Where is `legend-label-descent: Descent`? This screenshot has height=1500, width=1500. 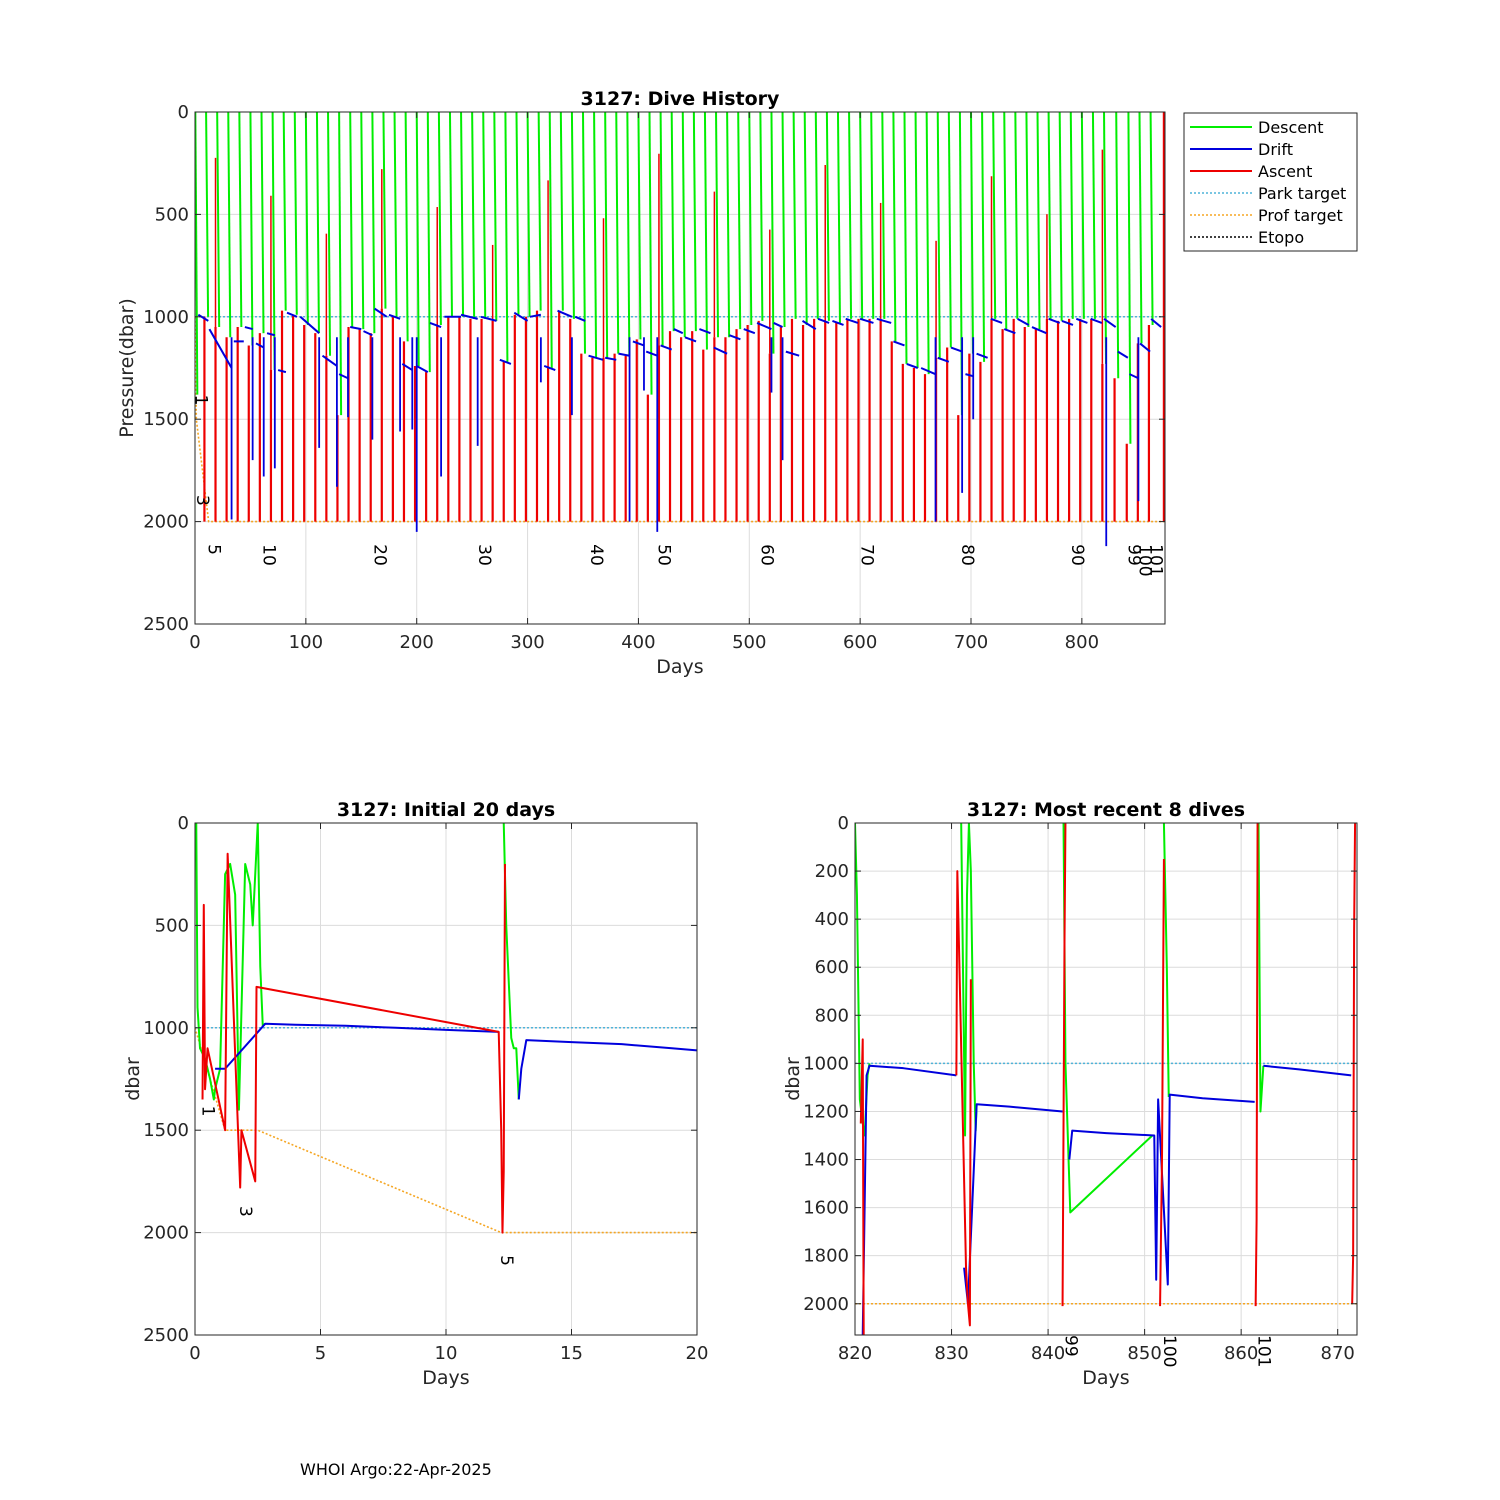 legend-label-descent: Descent is located at coordinates (1291, 127).